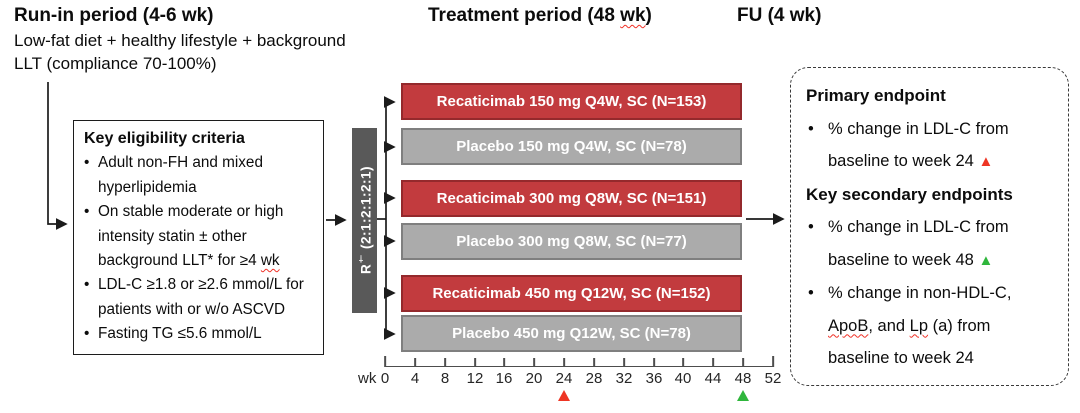 The height and width of the screenshot is (413, 1080). What do you see at coordinates (986, 161) in the screenshot?
I see `red-triangle-icon: ▲` at bounding box center [986, 161].